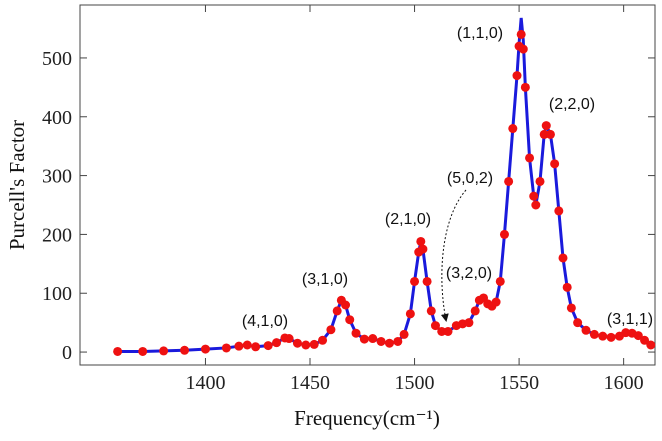 The height and width of the screenshot is (441, 662). Describe the element at coordinates (624, 383) in the screenshot. I see `x-tick-label: 1600` at that location.